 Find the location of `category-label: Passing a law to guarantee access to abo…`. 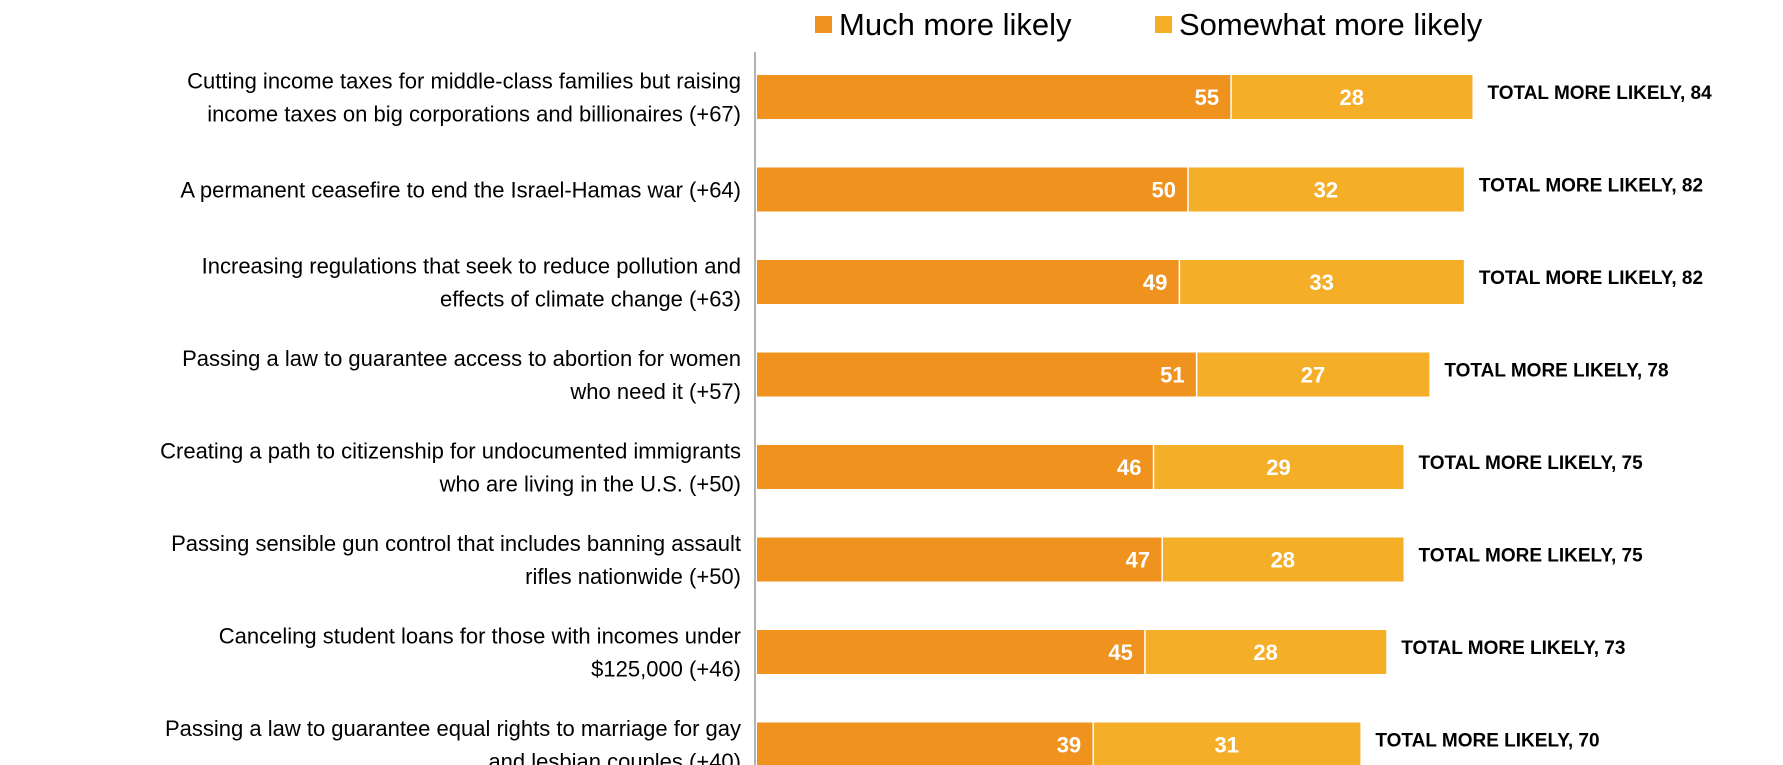

category-label: Passing a law to guarantee access to abo… is located at coordinates (461, 375).